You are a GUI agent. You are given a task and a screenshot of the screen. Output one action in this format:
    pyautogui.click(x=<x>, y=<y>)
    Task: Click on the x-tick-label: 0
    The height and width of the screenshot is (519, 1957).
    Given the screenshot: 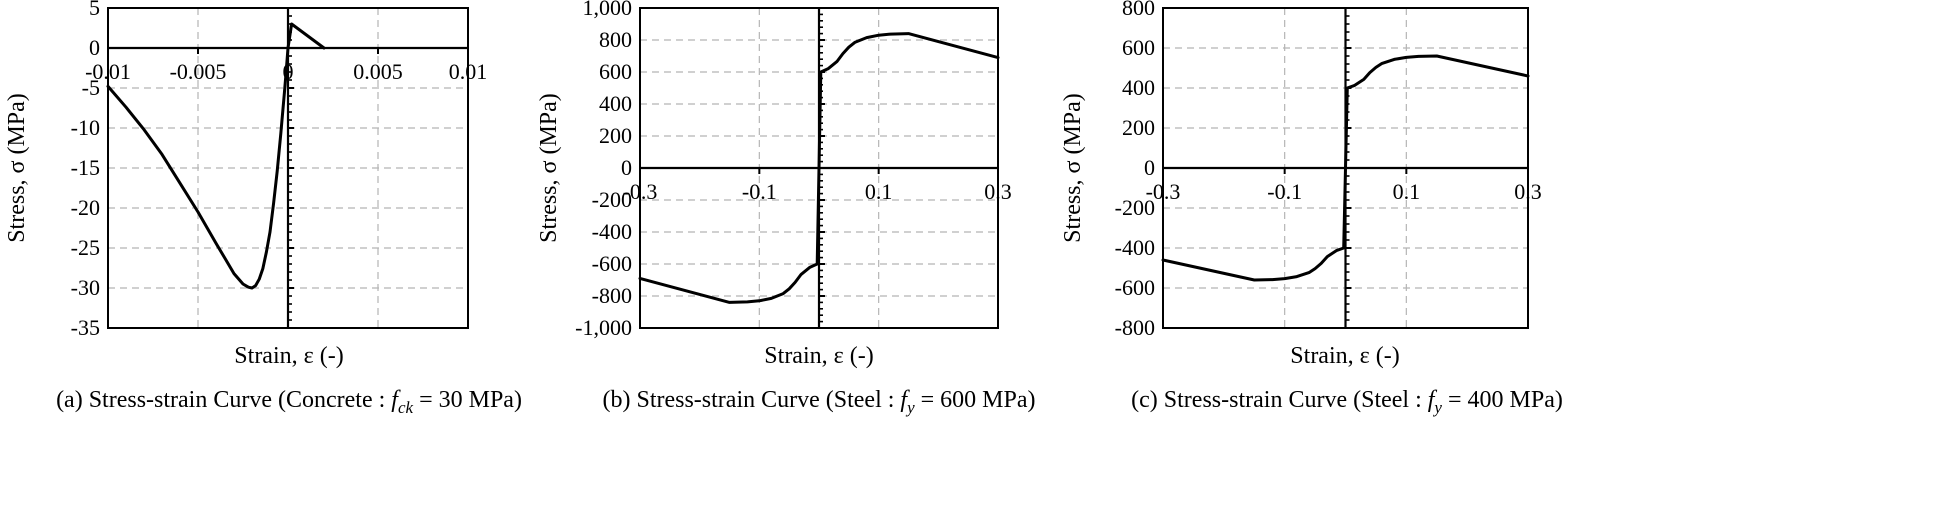 What is the action you would take?
    pyautogui.click(x=288, y=71)
    